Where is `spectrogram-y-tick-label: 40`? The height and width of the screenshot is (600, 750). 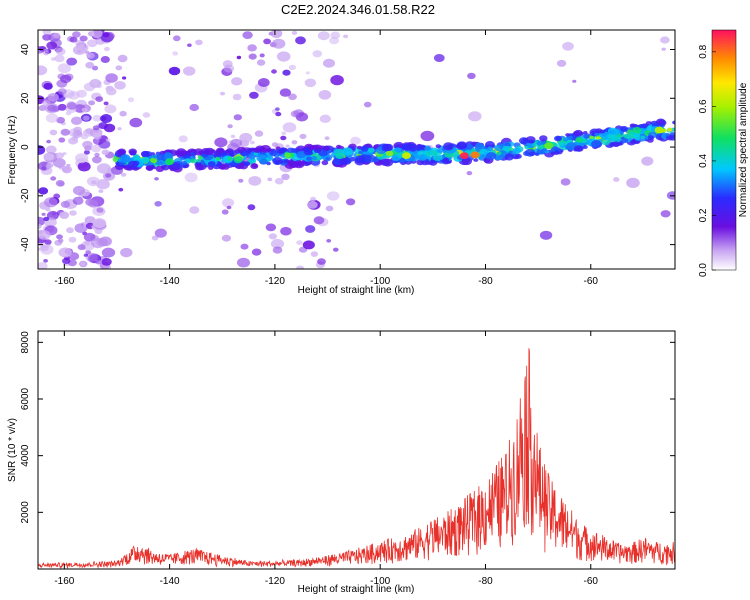 spectrogram-y-tick-label: 40 is located at coordinates (25, 50).